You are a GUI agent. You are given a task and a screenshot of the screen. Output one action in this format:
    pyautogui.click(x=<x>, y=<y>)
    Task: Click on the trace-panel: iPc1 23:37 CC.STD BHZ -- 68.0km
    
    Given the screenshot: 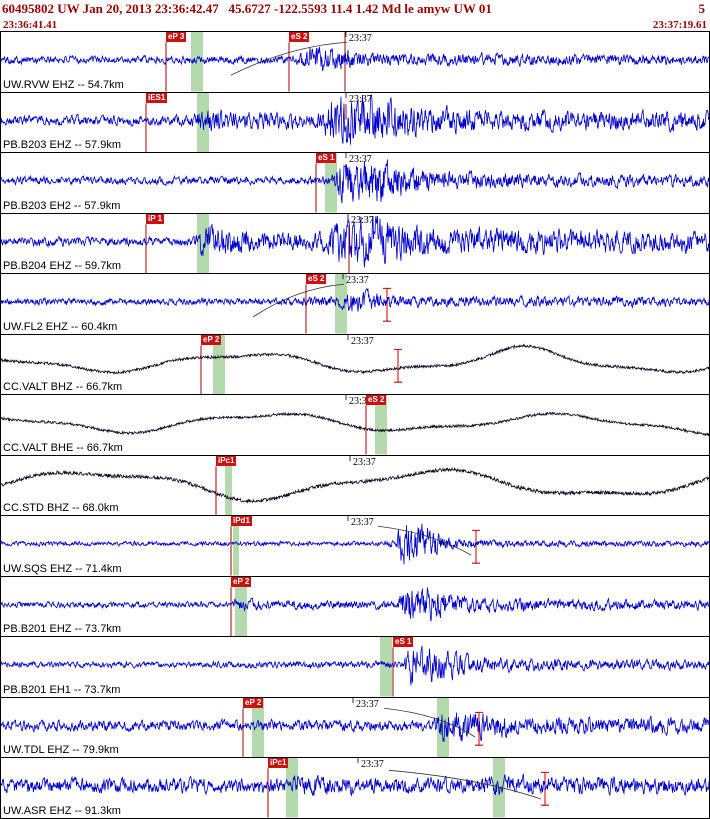 What is the action you would take?
    pyautogui.click(x=355, y=485)
    